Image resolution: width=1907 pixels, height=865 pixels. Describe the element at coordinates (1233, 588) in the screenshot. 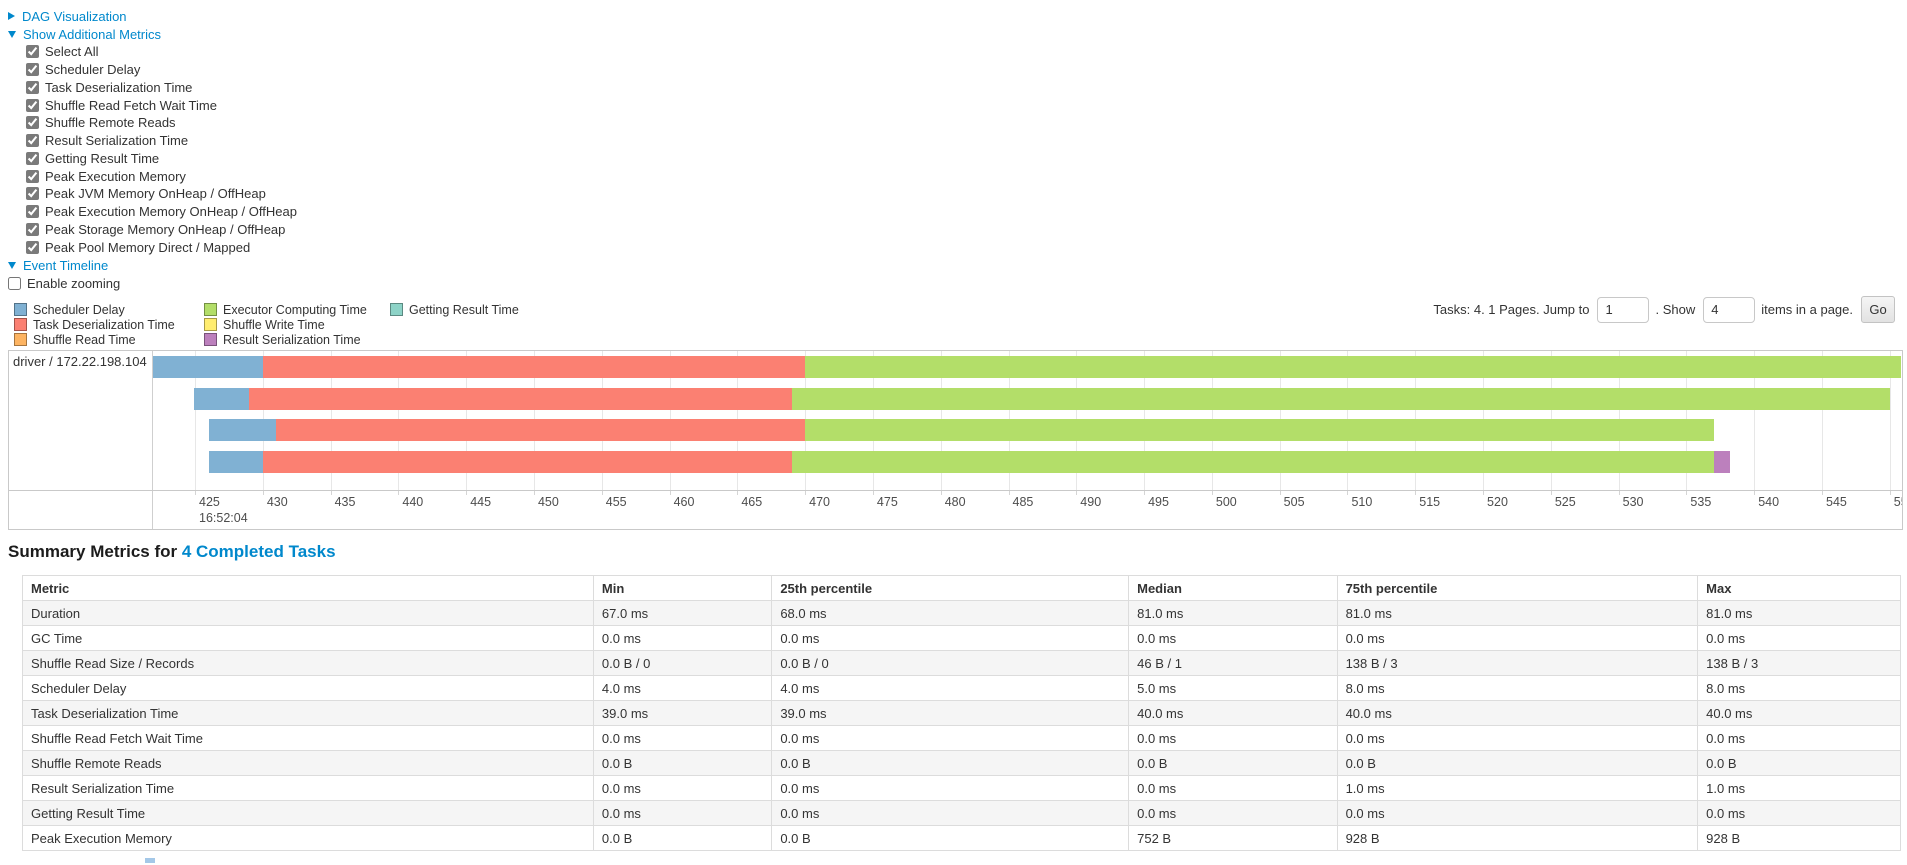

I see `table-column-header: Median` at that location.